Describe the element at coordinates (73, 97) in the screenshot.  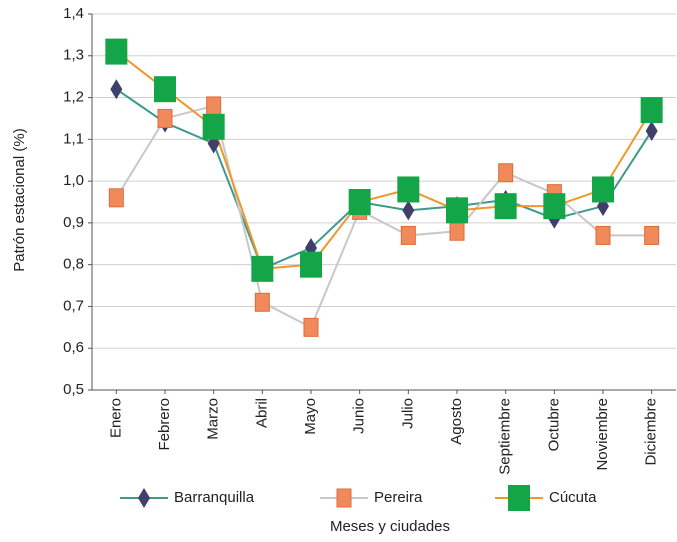
I see `y-tick-label: 1,2` at that location.